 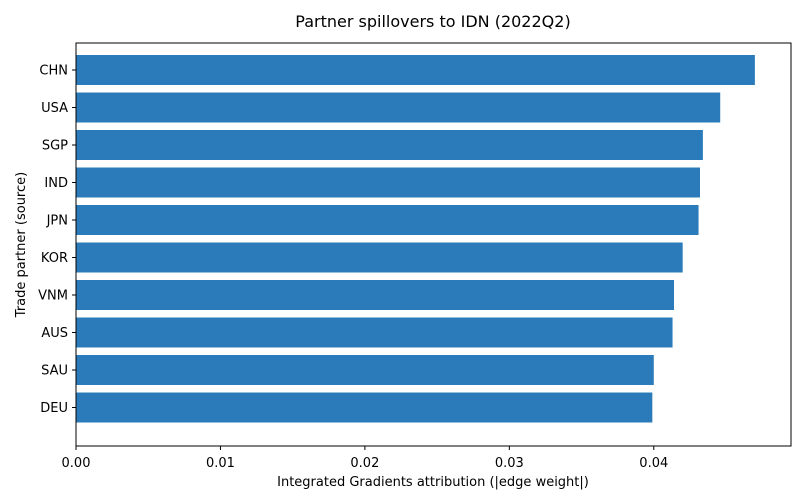 What do you see at coordinates (57, 240) in the screenshot?
I see `y-axis-ticks: CHN USA SGP IND JPN KOR VNM AUS SAU DEU` at bounding box center [57, 240].